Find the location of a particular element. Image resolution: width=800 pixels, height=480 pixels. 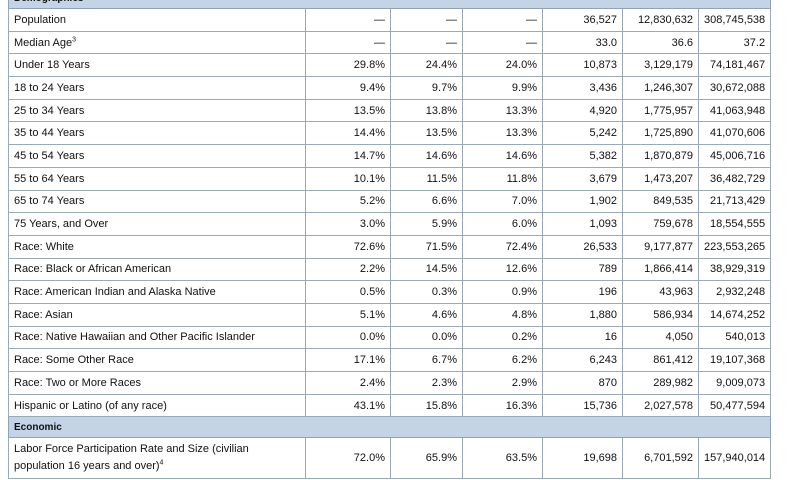

value-cell: 2,932,248 is located at coordinates (734, 292).